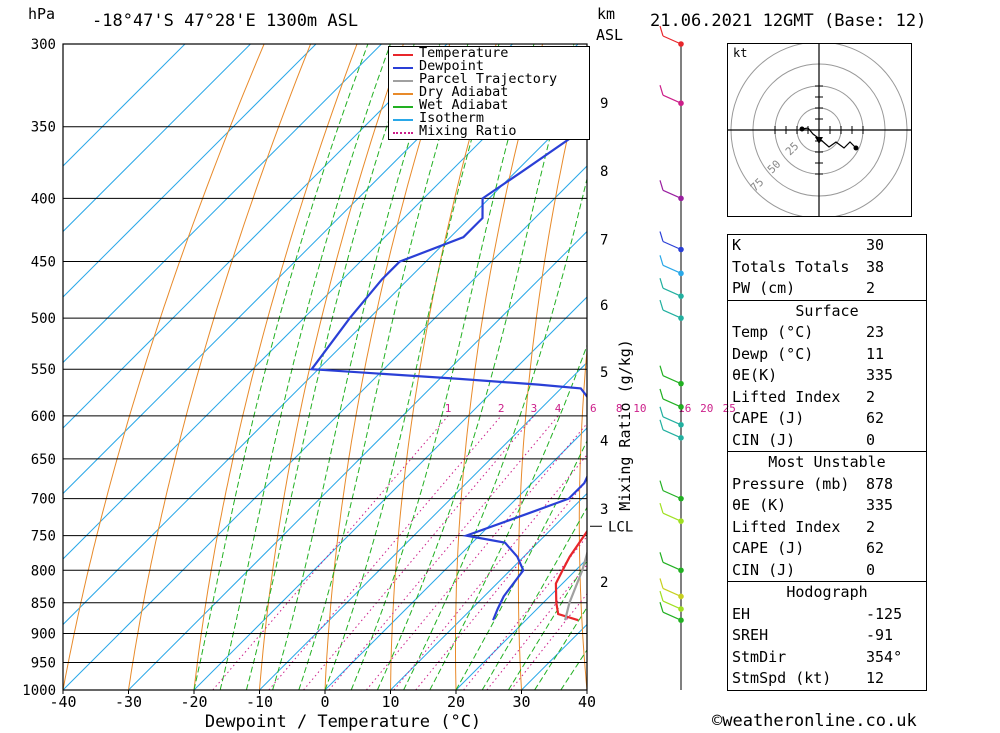 The height and width of the screenshot is (733, 1000). I want to click on index-value: 878, so click(880, 483).